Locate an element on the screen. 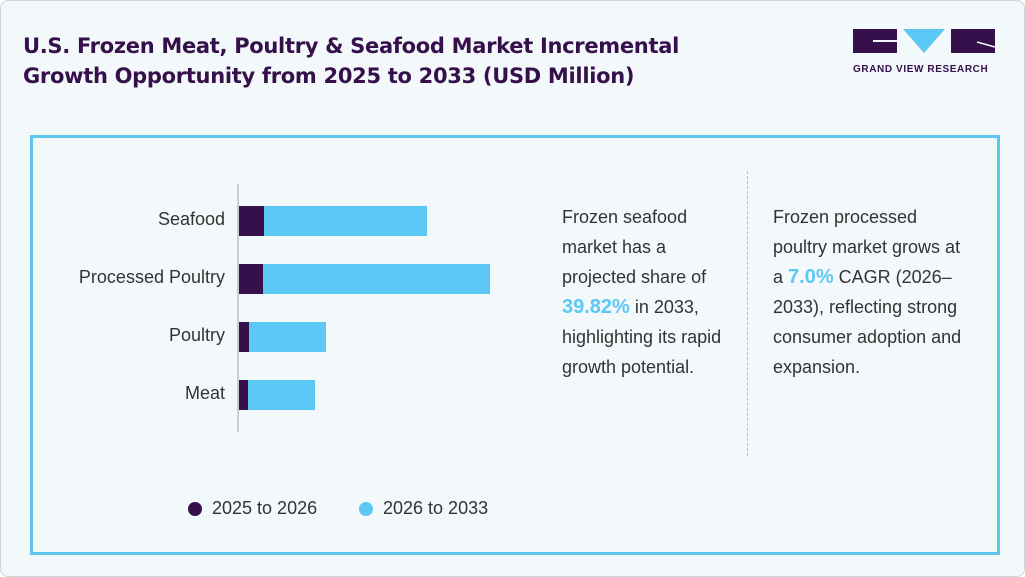 Image resolution: width=1025 pixels, height=577 pixels. y-axis-line is located at coordinates (238, 308).